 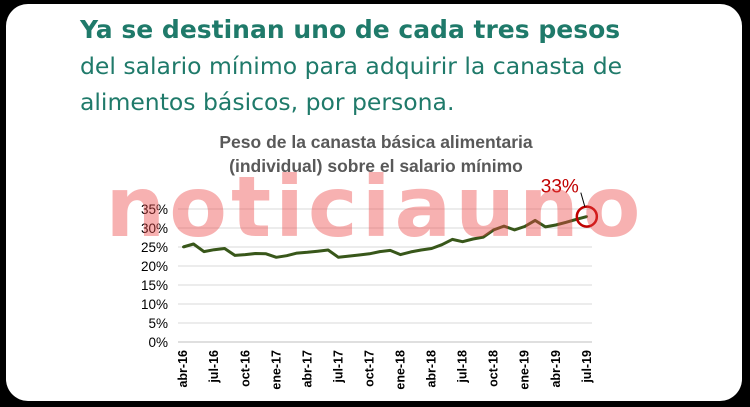 What do you see at coordinates (385, 237) in the screenshot?
I see `series-line` at bounding box center [385, 237].